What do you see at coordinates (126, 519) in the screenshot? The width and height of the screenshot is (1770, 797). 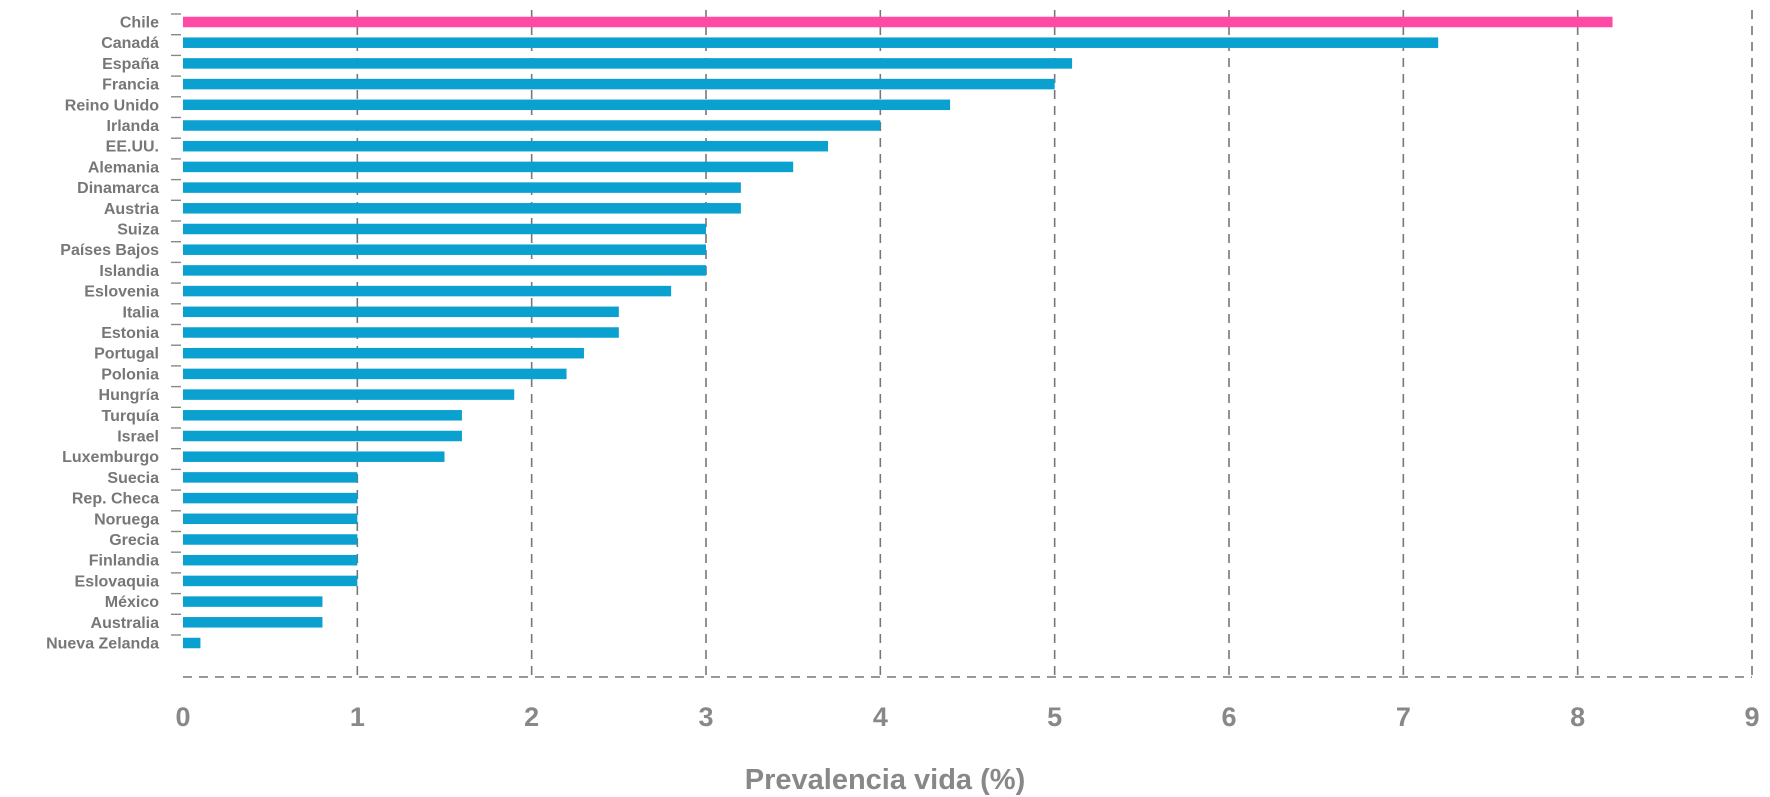 I see `category-label: Noruega` at bounding box center [126, 519].